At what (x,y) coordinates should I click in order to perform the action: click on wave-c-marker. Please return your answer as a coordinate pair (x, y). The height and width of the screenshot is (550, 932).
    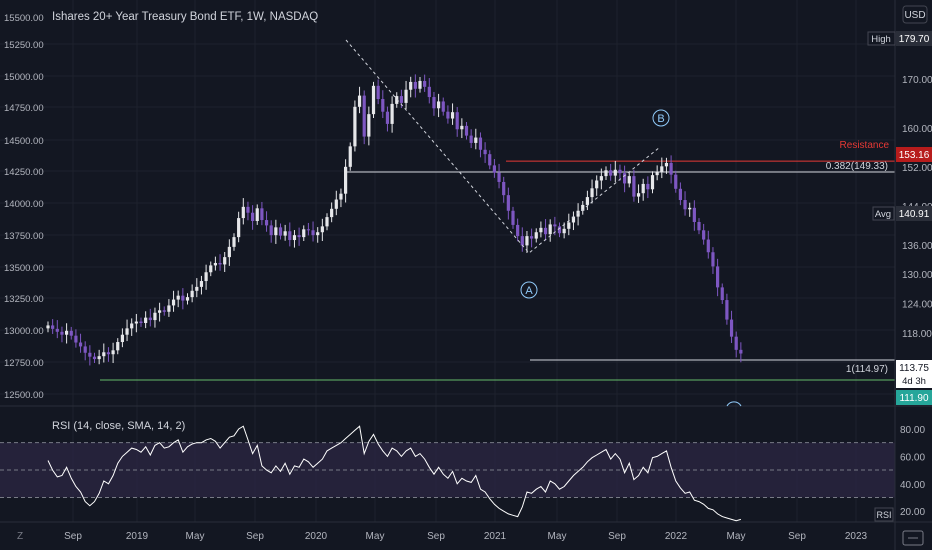
    Looking at the image, I should click on (734, 404).